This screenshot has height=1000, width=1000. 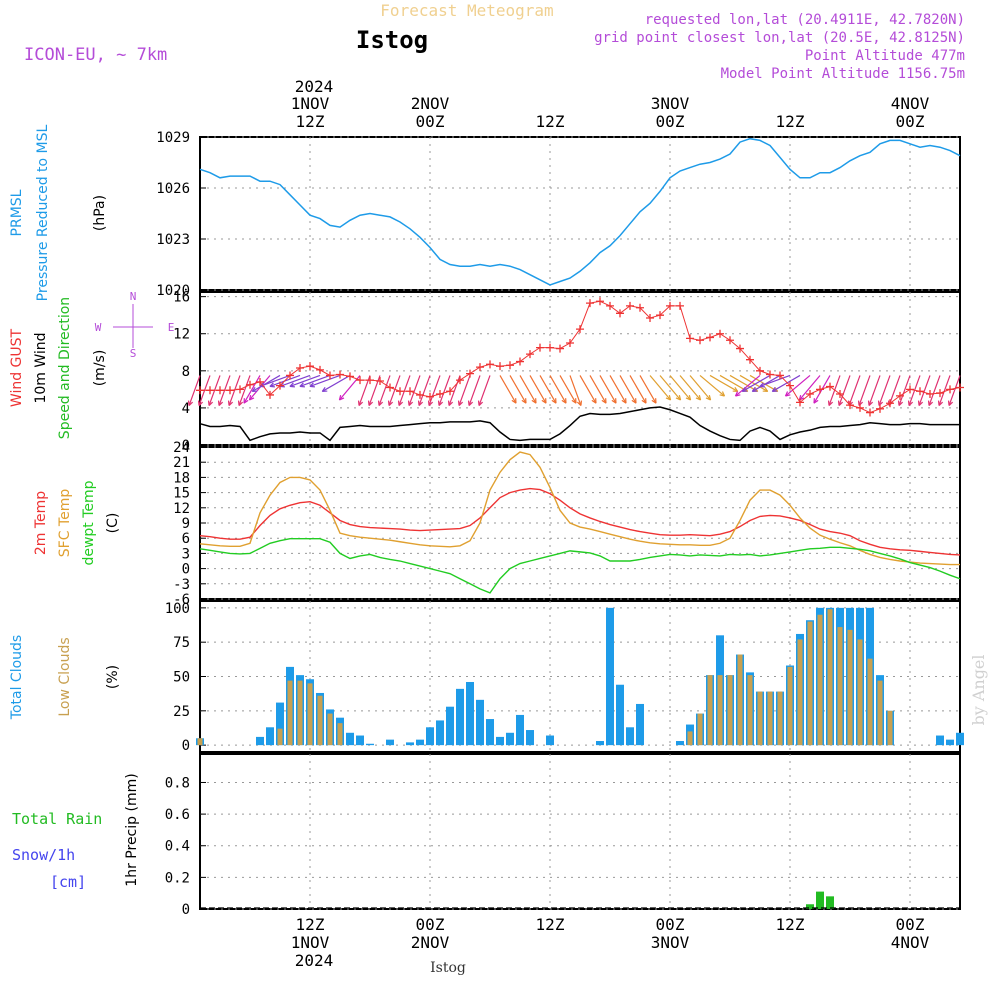 What do you see at coordinates (392, 40) in the screenshot?
I see `station-name: Istog` at bounding box center [392, 40].